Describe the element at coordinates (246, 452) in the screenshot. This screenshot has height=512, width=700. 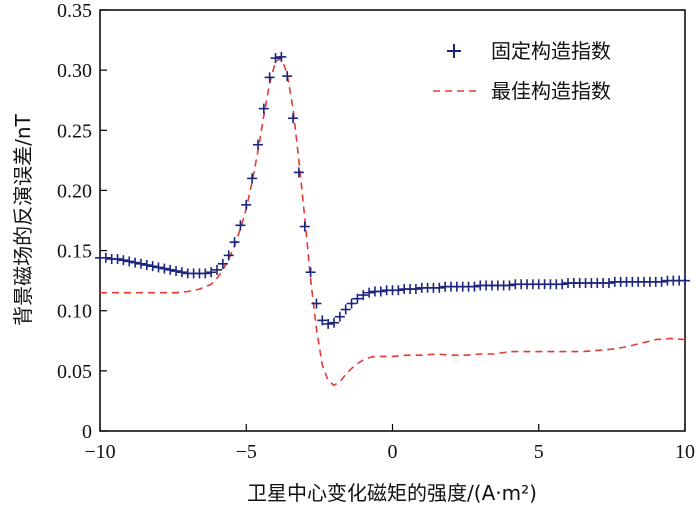
I see `x-tick-label: −5` at that location.